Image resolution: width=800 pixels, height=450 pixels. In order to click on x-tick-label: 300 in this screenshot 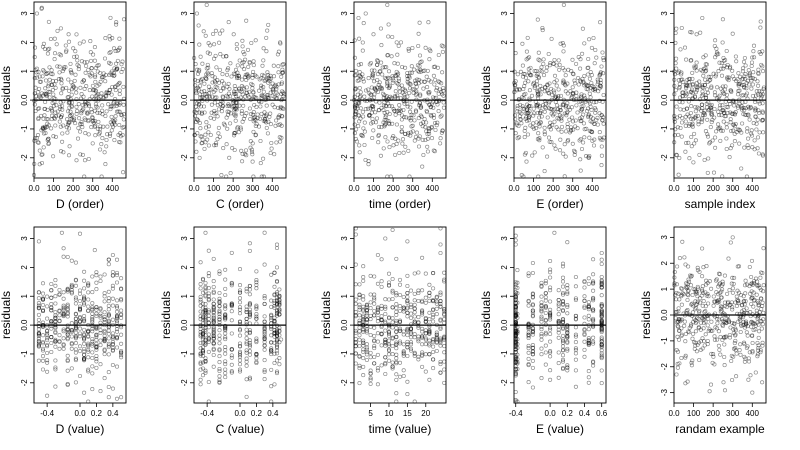, I will do `click(733, 188)`.